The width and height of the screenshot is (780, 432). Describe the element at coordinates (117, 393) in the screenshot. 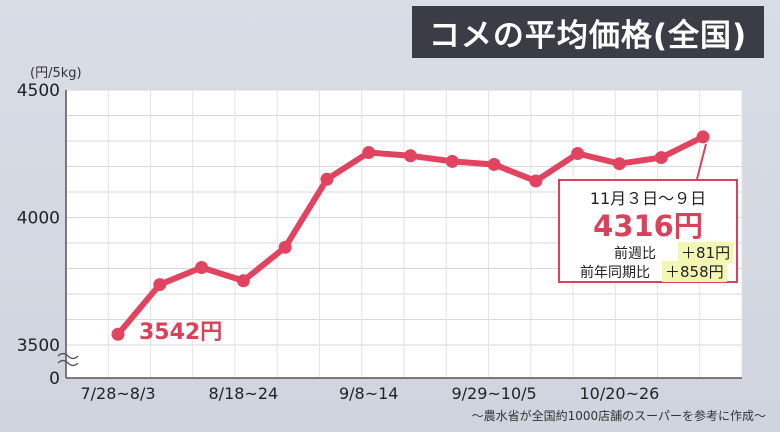

I see `x-tick-label: 7/28~8/3` at that location.